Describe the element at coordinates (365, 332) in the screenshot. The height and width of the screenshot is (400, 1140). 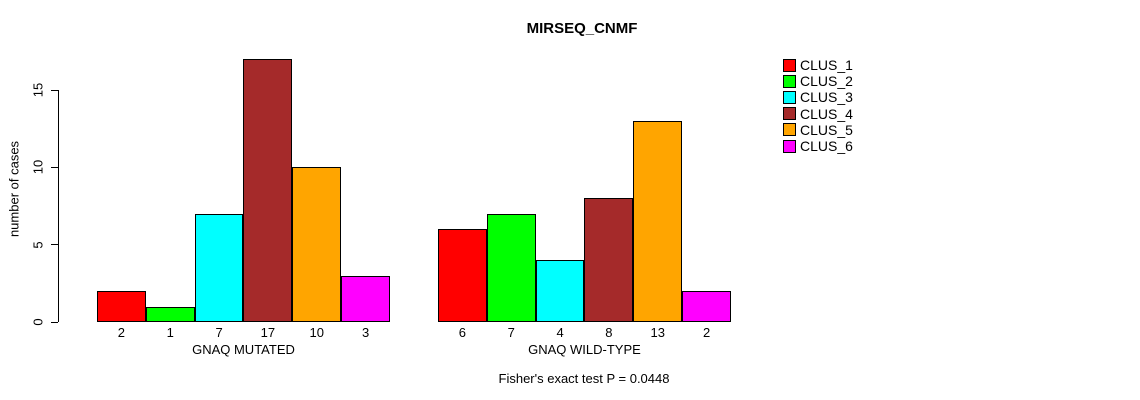
I see `bar-value-label: 3` at that location.